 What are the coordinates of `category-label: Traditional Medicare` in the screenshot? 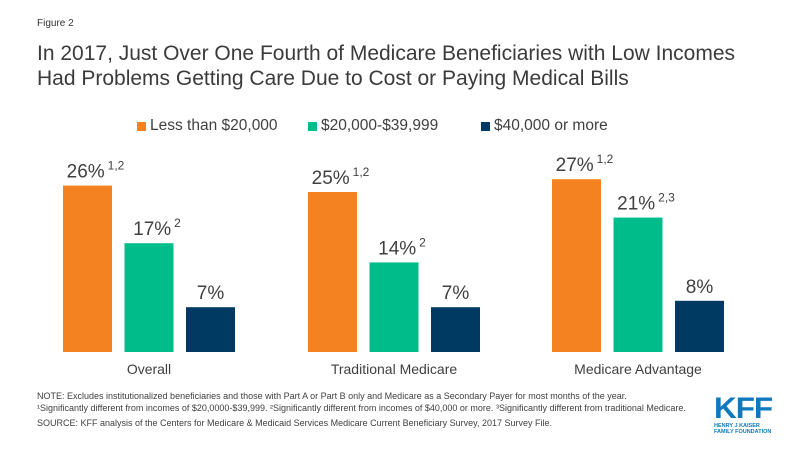 It's located at (394, 369).